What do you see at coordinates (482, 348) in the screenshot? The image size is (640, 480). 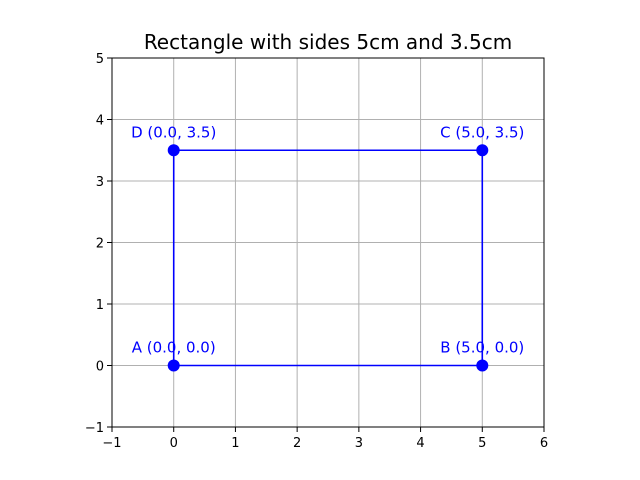 I see `point-b-label: B (5.0, 0.0)` at bounding box center [482, 348].